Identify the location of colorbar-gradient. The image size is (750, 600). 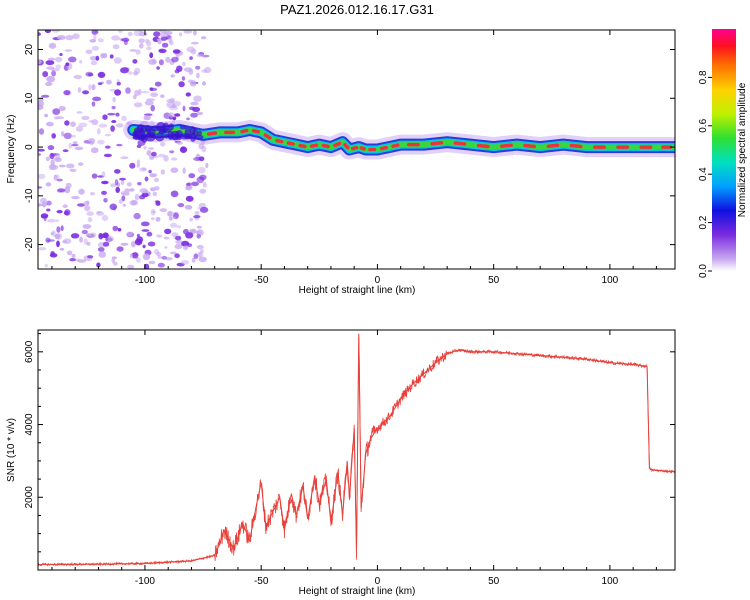
(724, 150).